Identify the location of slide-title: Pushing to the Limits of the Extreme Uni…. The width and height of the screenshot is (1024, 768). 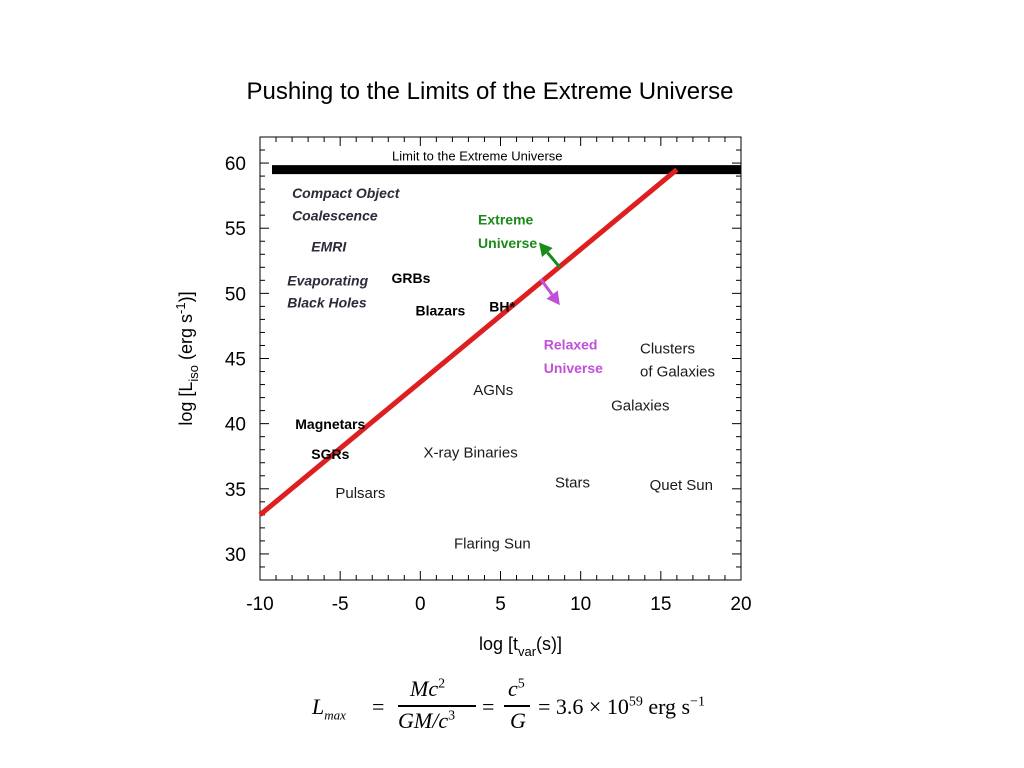
(490, 91).